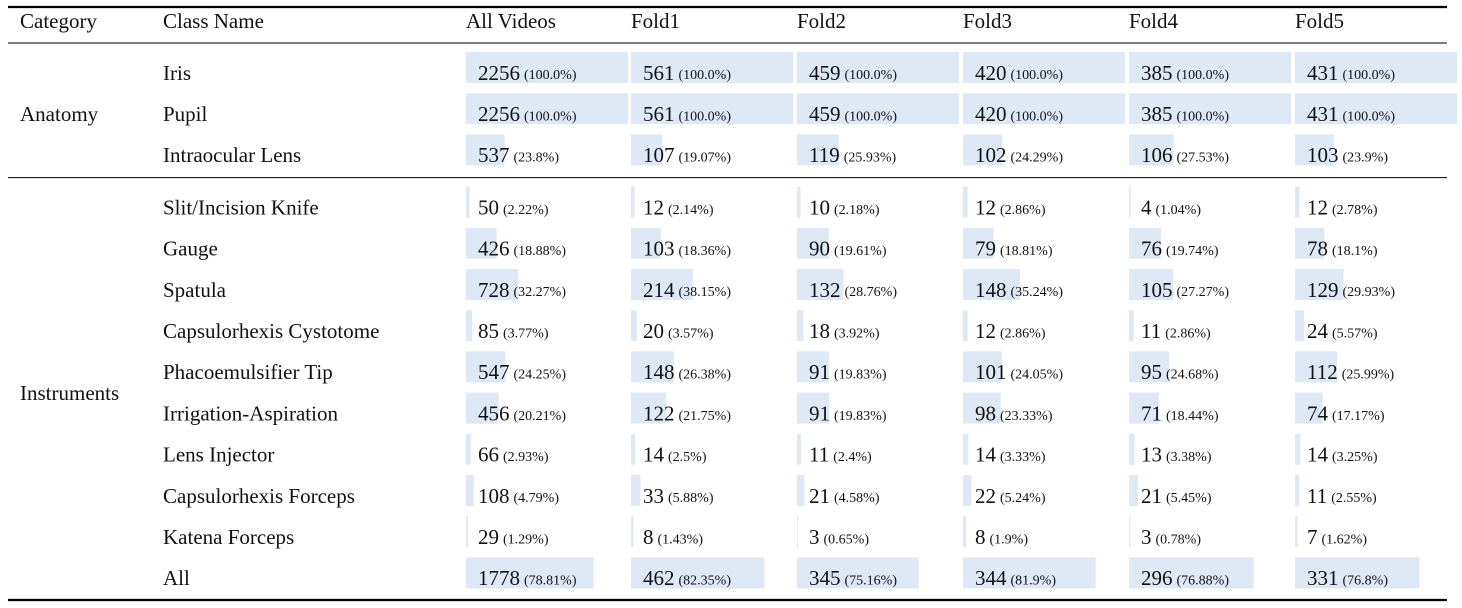 The width and height of the screenshot is (1462, 608). What do you see at coordinates (537, 498) in the screenshot?
I see `percent: (4.79%)` at bounding box center [537, 498].